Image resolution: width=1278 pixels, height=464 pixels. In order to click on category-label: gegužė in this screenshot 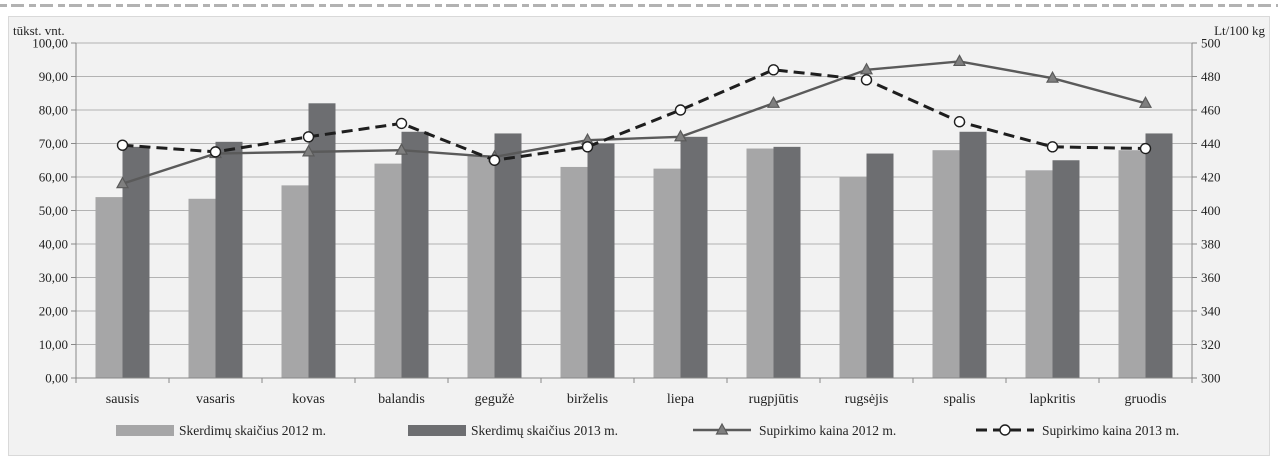, I will do `click(495, 399)`.